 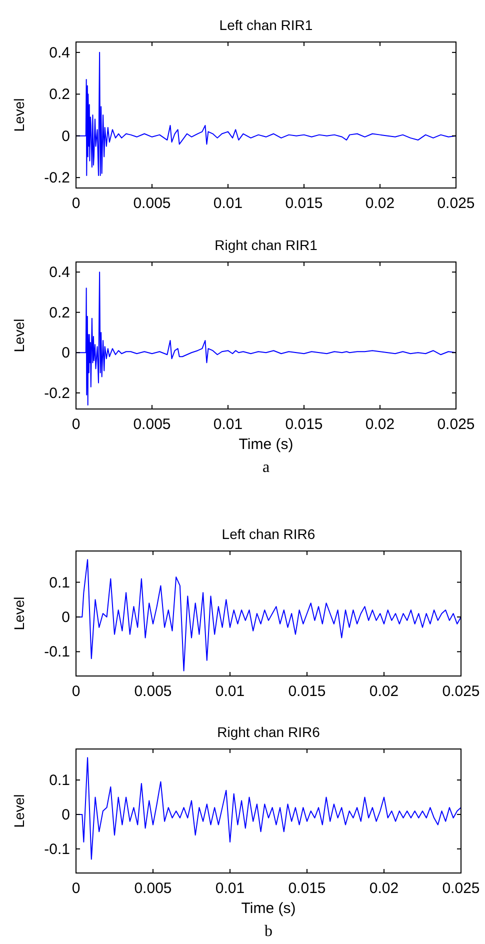 I want to click on text: b, so click(x=268, y=931).